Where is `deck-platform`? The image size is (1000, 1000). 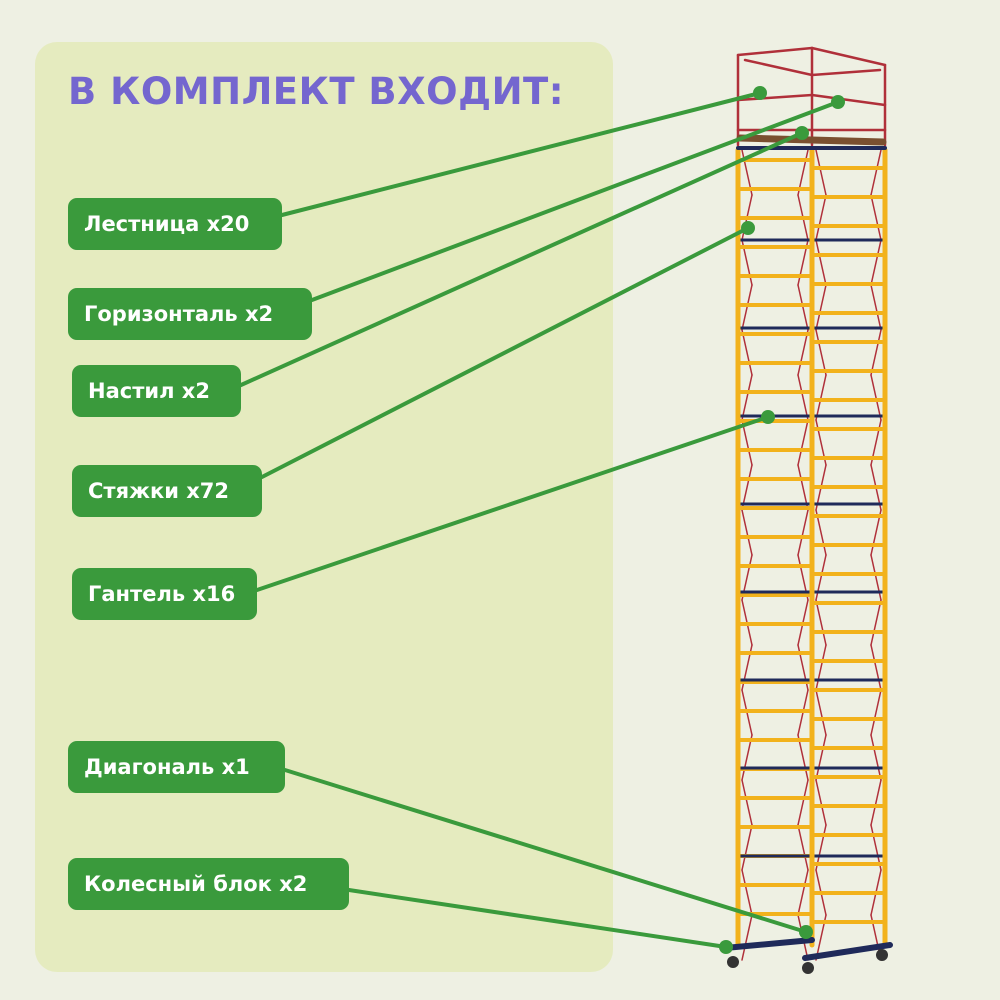
deck-platform is located at coordinates (811, 140).